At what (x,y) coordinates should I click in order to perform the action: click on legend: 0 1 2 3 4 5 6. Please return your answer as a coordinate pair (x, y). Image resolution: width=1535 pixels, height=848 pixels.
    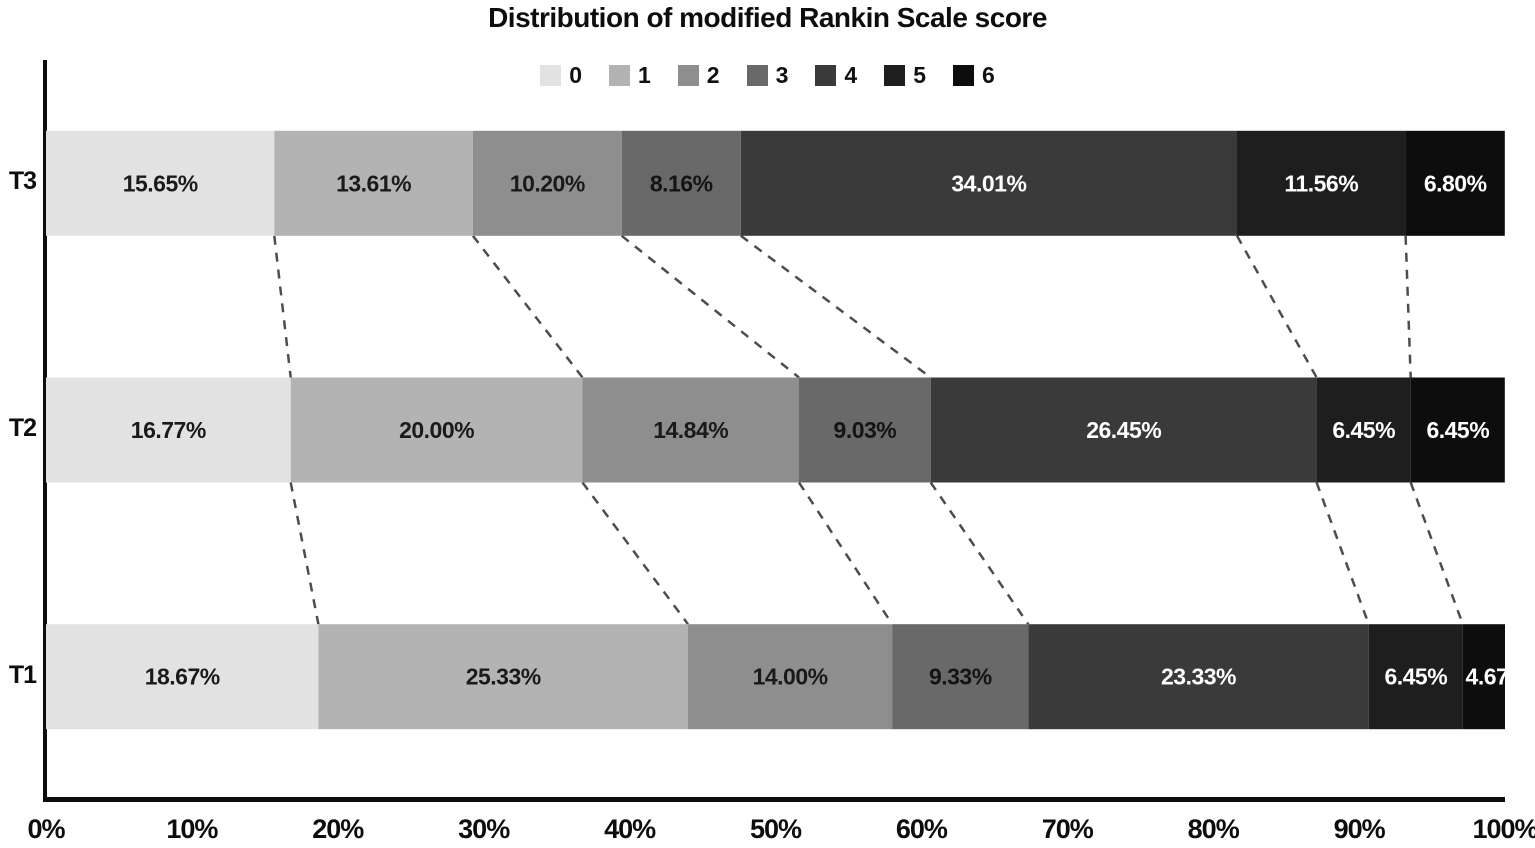
    Looking at the image, I should click on (767, 75).